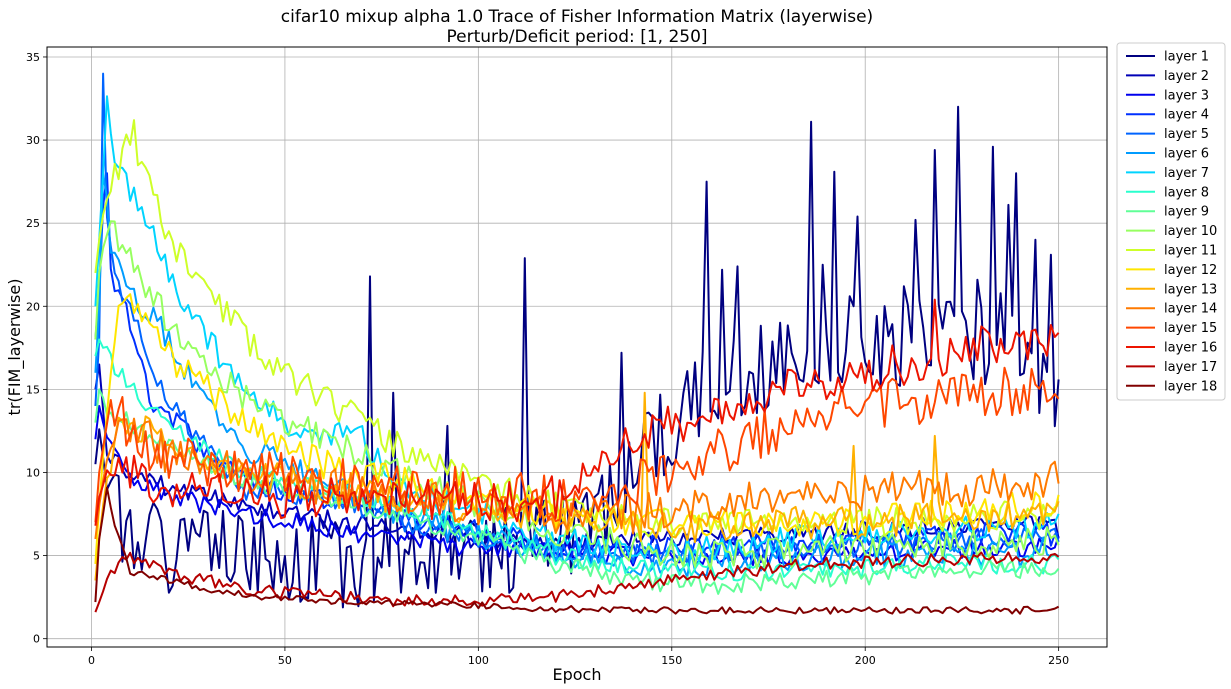 This screenshot has width=1231, height=689. I want to click on x-tick-label: 150, so click(671, 660).